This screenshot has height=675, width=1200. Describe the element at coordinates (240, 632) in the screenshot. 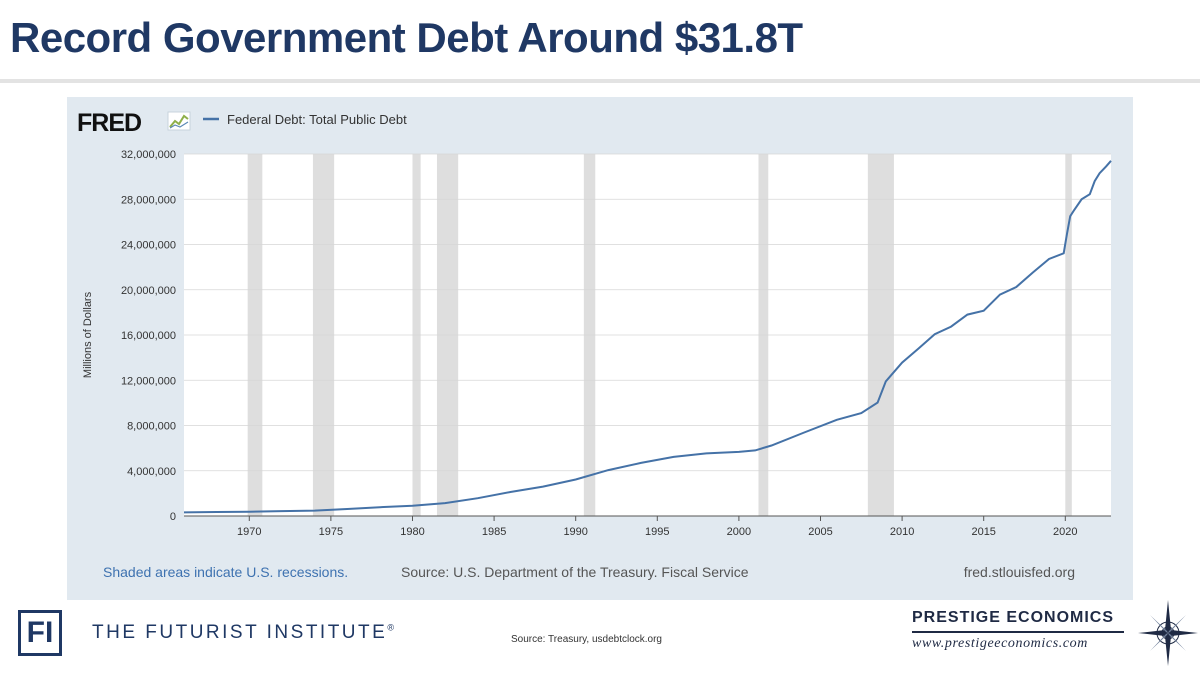

I see `fi-name-text: THE FUTURIST INSTITUTE` at that location.